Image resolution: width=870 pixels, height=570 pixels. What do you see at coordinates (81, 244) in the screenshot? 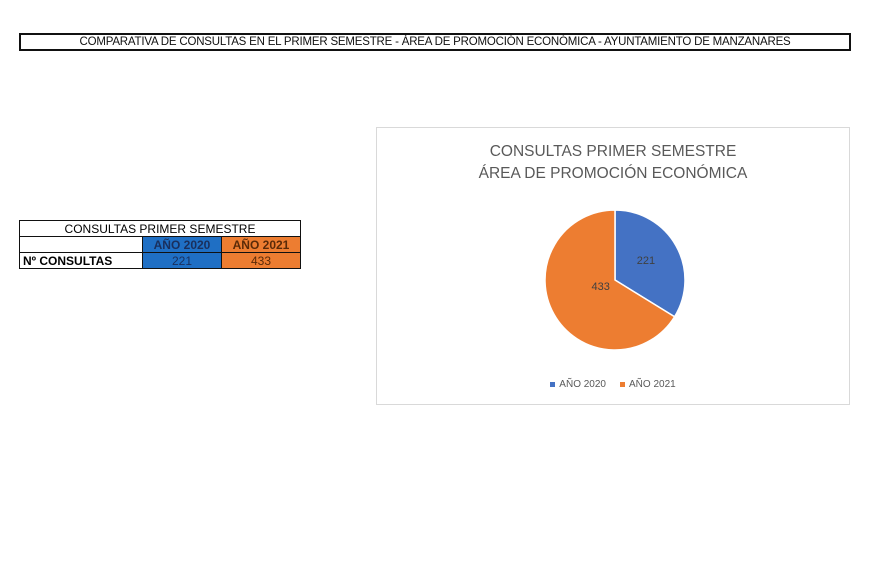
I see `table-header-empty` at bounding box center [81, 244].